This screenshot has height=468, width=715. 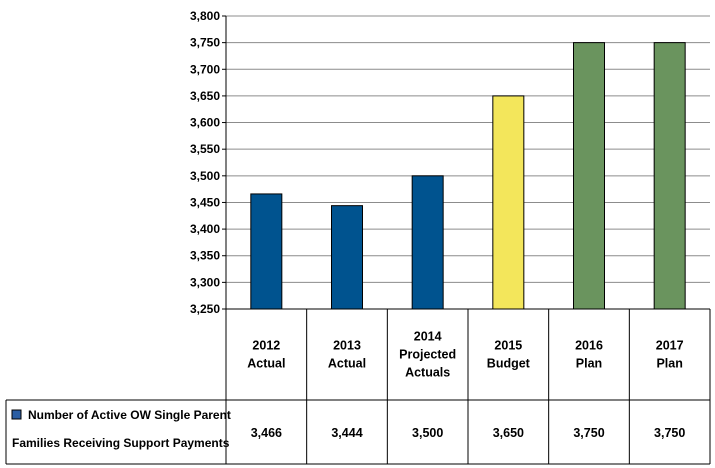 I want to click on legend-swatch, so click(x=16, y=414).